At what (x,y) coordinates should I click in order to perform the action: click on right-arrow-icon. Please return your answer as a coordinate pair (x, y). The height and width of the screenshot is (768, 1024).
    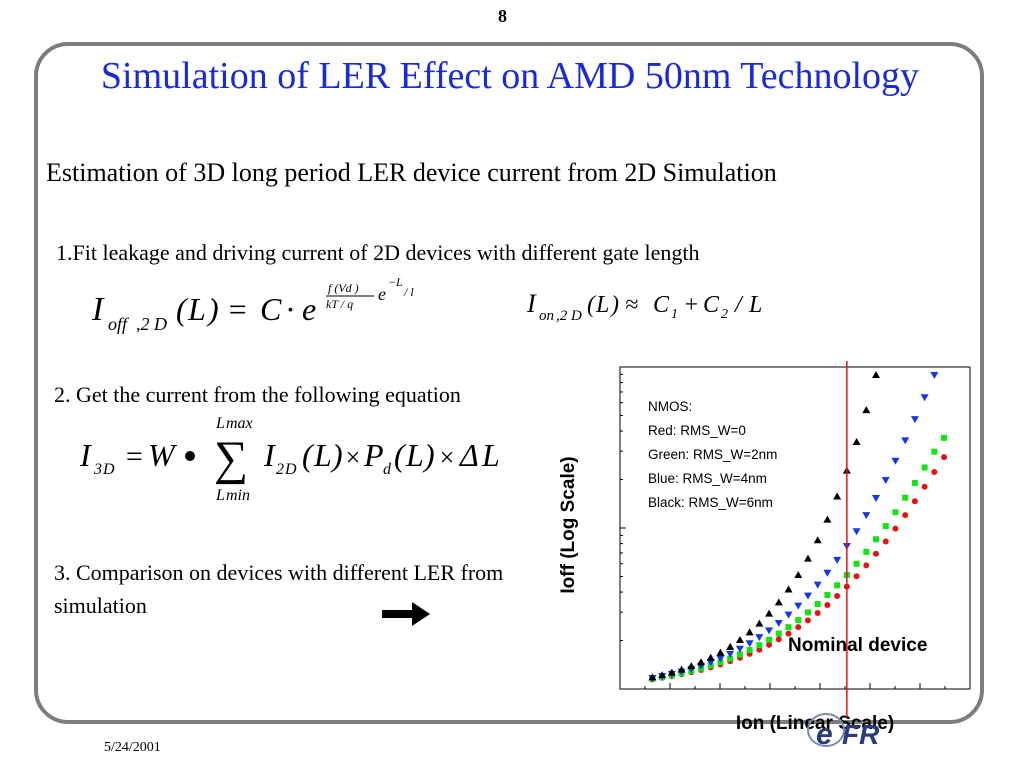
    Looking at the image, I should click on (406, 614).